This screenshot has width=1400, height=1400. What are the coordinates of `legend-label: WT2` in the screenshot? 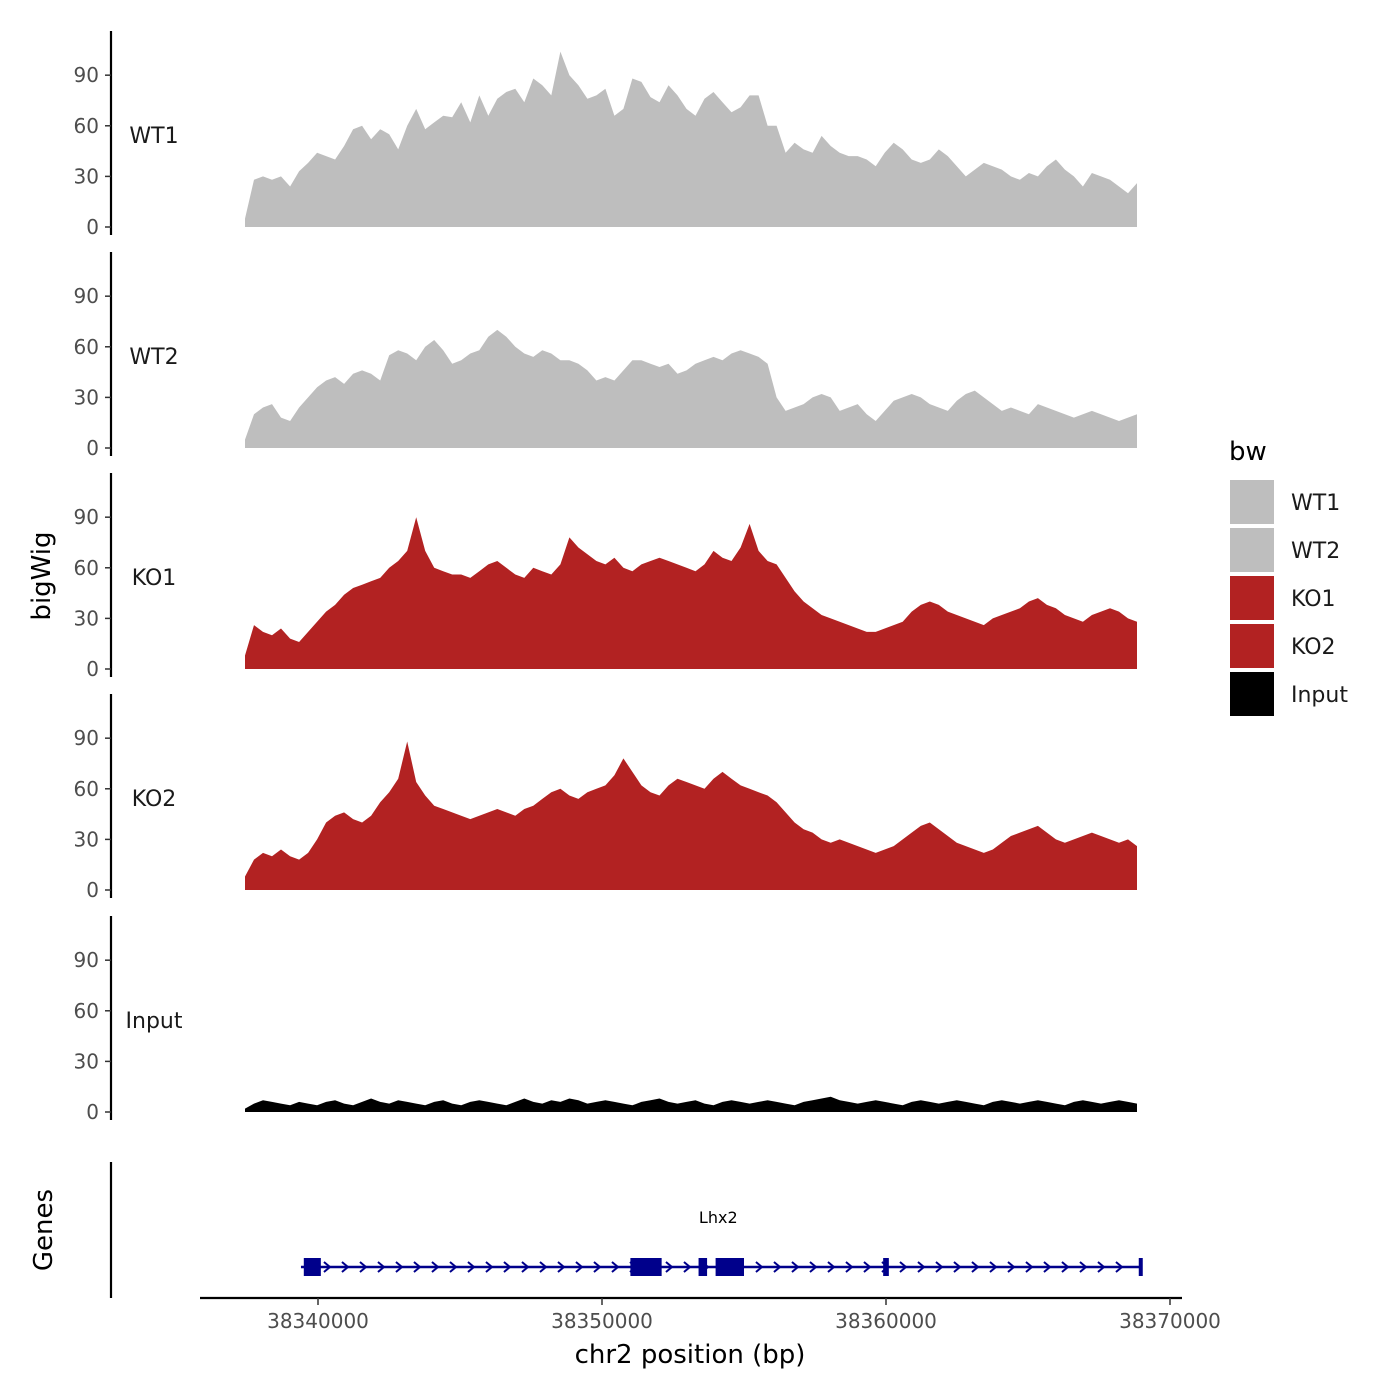 It's located at (1315, 551).